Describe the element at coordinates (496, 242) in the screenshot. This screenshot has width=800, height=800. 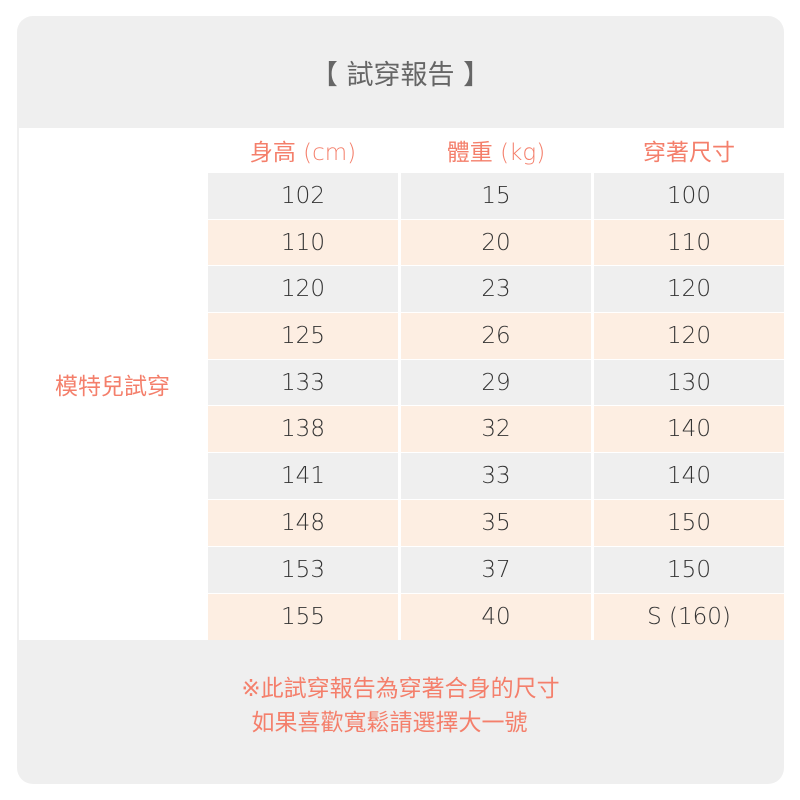
I see `table-cell: 20` at that location.